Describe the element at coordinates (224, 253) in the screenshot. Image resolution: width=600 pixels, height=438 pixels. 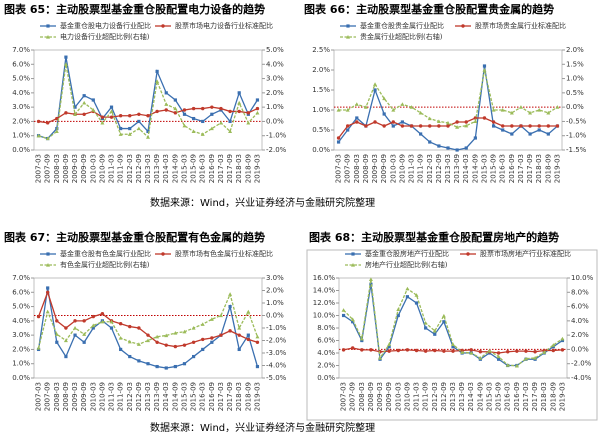
I see `legend-label: 股票市场有色金属行业标准配比` at that location.